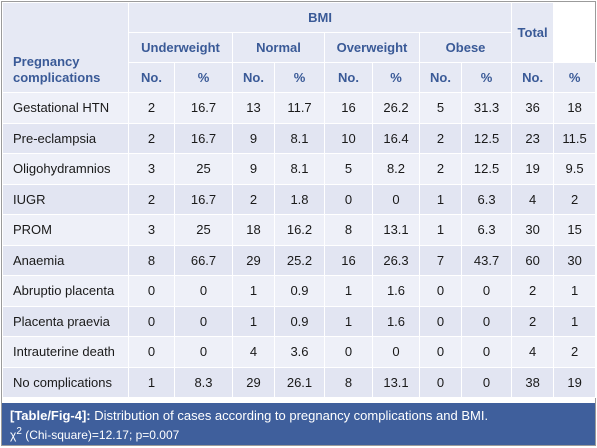  What do you see at coordinates (65, 260) in the screenshot?
I see `row-label: Anaemia` at bounding box center [65, 260].